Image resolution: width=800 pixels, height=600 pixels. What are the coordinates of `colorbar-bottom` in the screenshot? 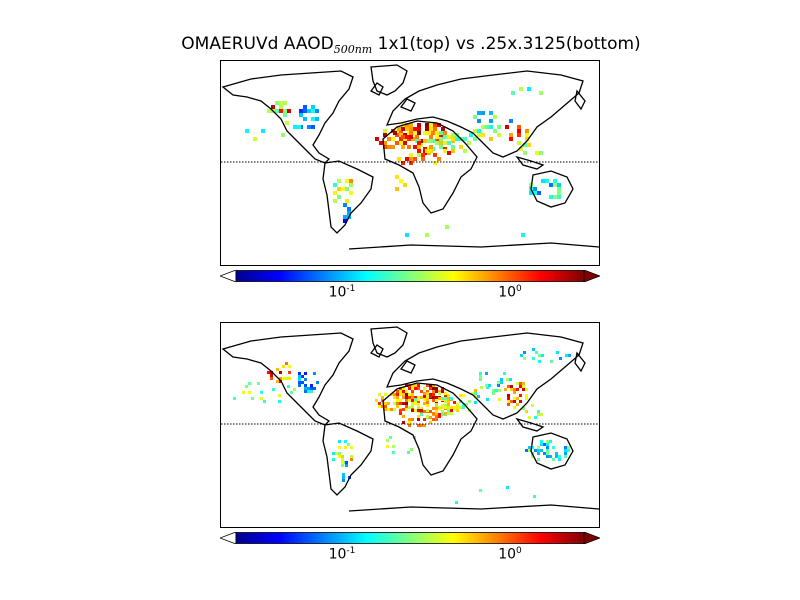 It's located at (410, 537).